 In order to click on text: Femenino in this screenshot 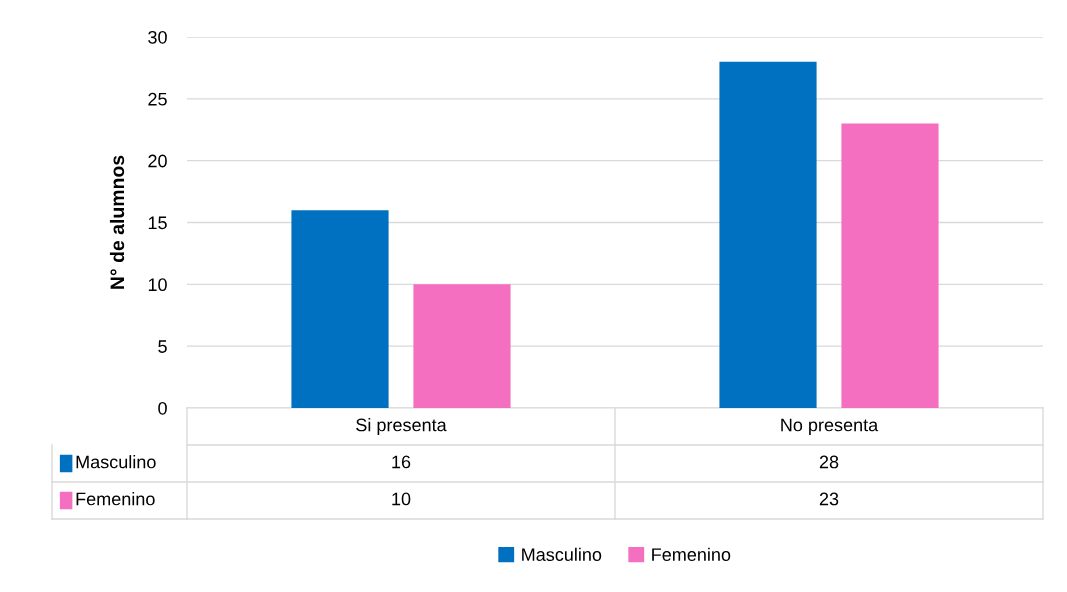, I will do `click(115, 499)`.